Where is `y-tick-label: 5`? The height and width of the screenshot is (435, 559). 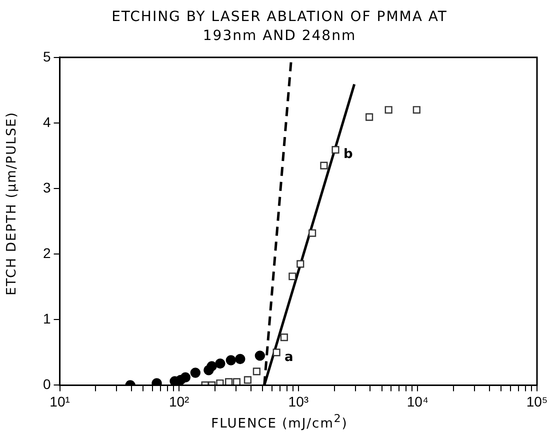 y-tick-label: 5 is located at coordinates (46, 56).